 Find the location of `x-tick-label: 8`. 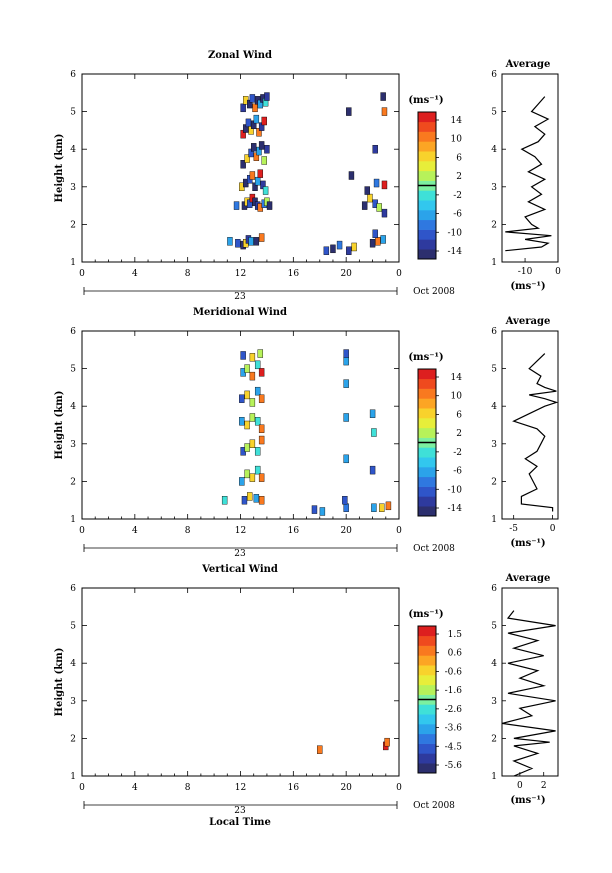

x-tick-label: 8 is located at coordinates (188, 531).